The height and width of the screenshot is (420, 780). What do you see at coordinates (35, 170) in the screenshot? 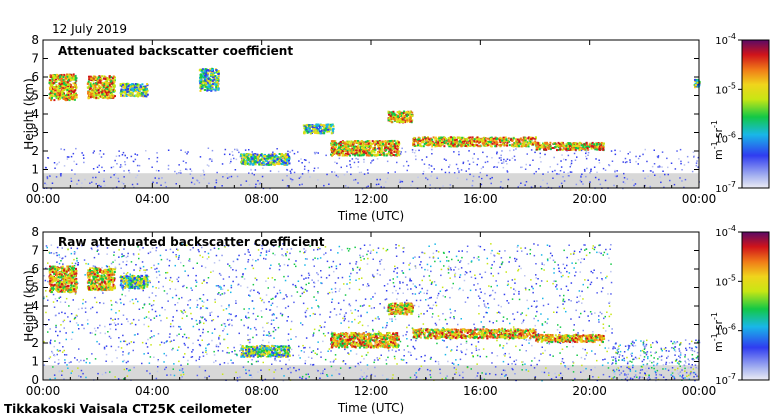
I see `panel-attenuated-ytick-label: 1` at bounding box center [35, 170].